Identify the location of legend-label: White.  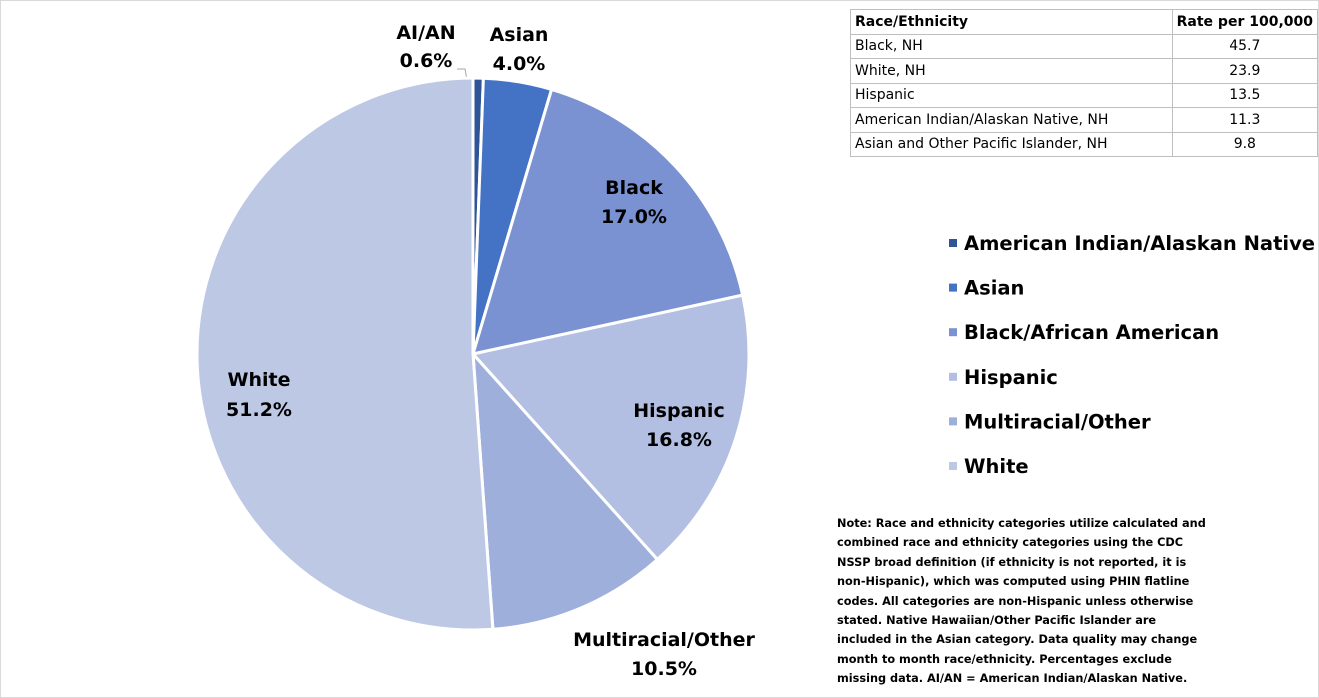
(996, 466).